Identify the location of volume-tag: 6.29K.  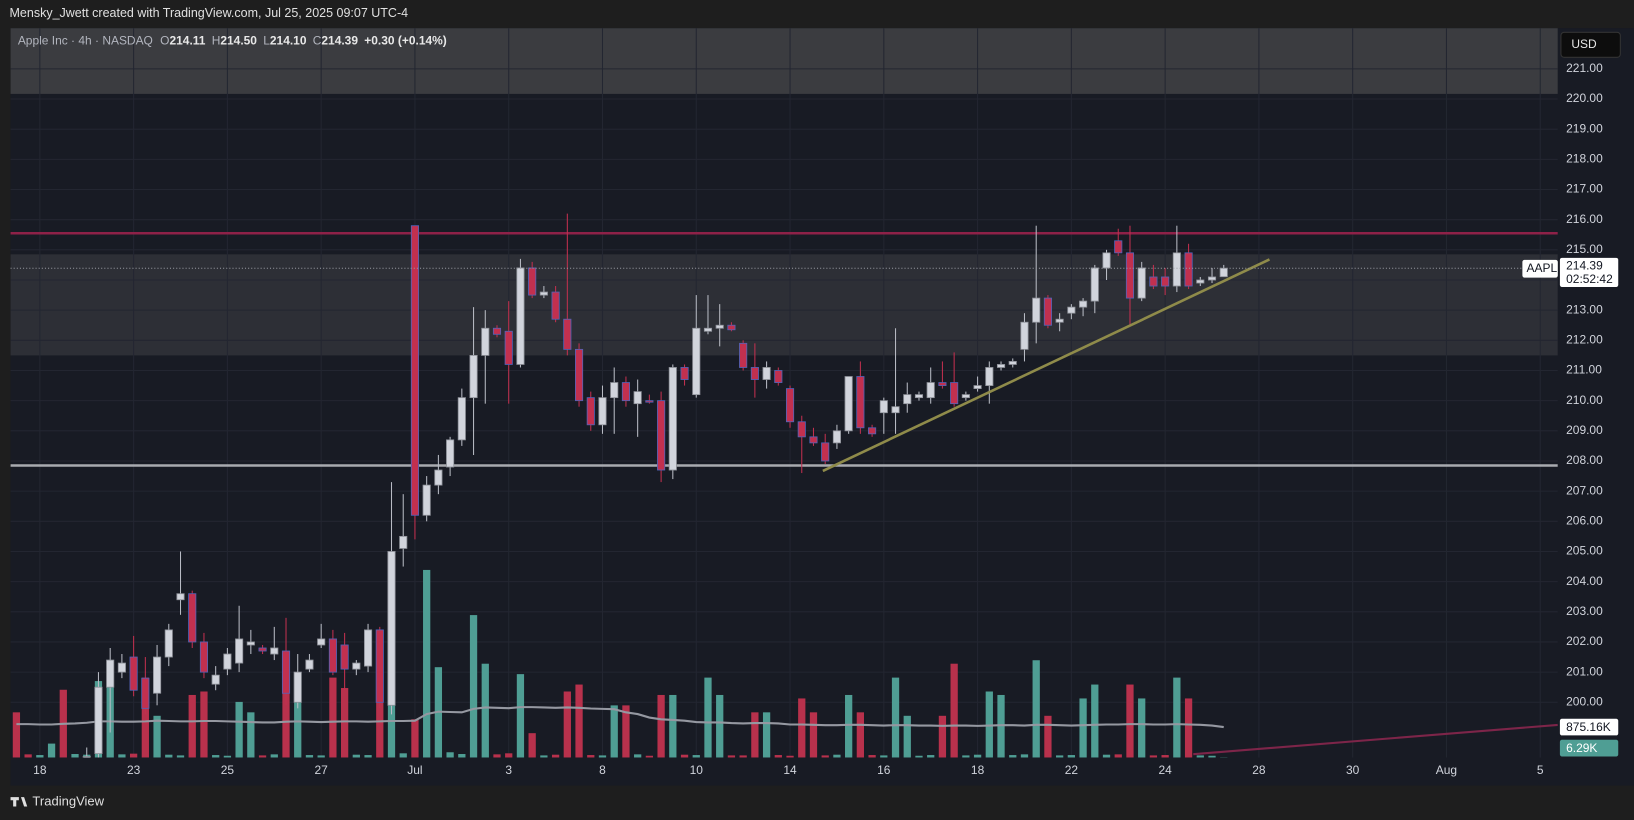
(1581, 748).